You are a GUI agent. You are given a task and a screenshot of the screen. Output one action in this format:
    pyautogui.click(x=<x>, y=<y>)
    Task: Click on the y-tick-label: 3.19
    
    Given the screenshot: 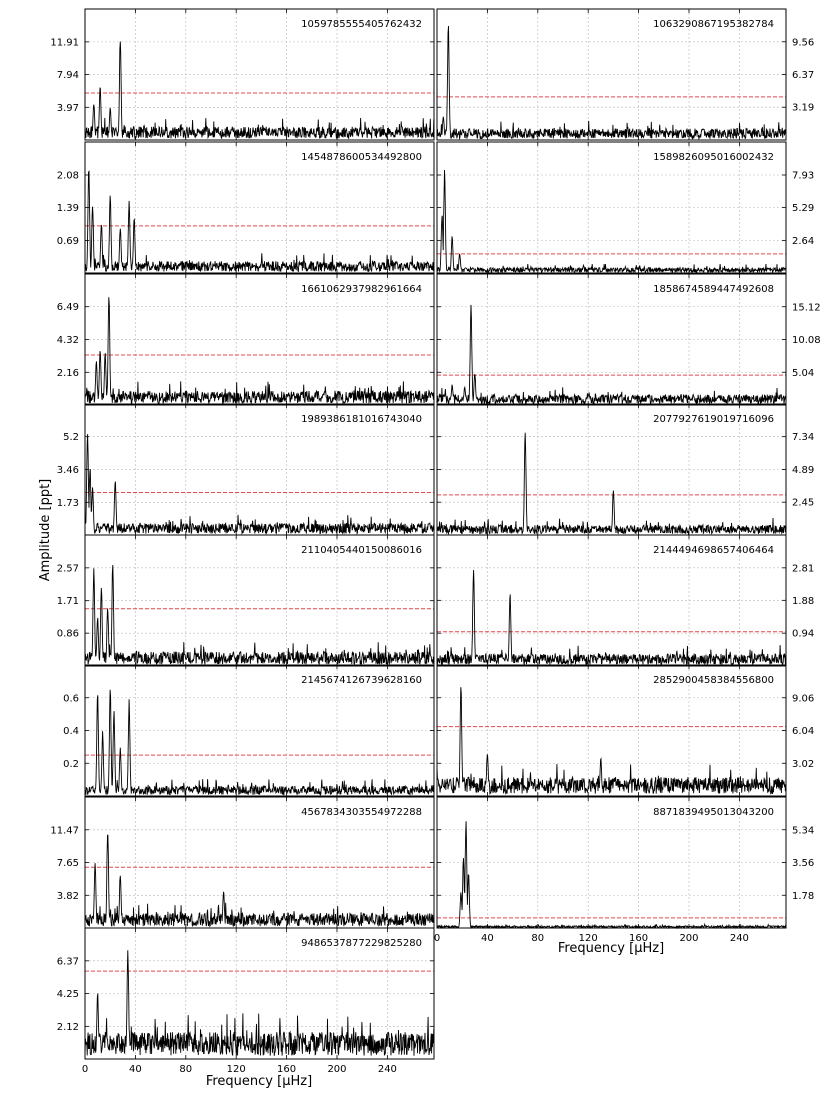 What is the action you would take?
    pyautogui.click(x=803, y=108)
    